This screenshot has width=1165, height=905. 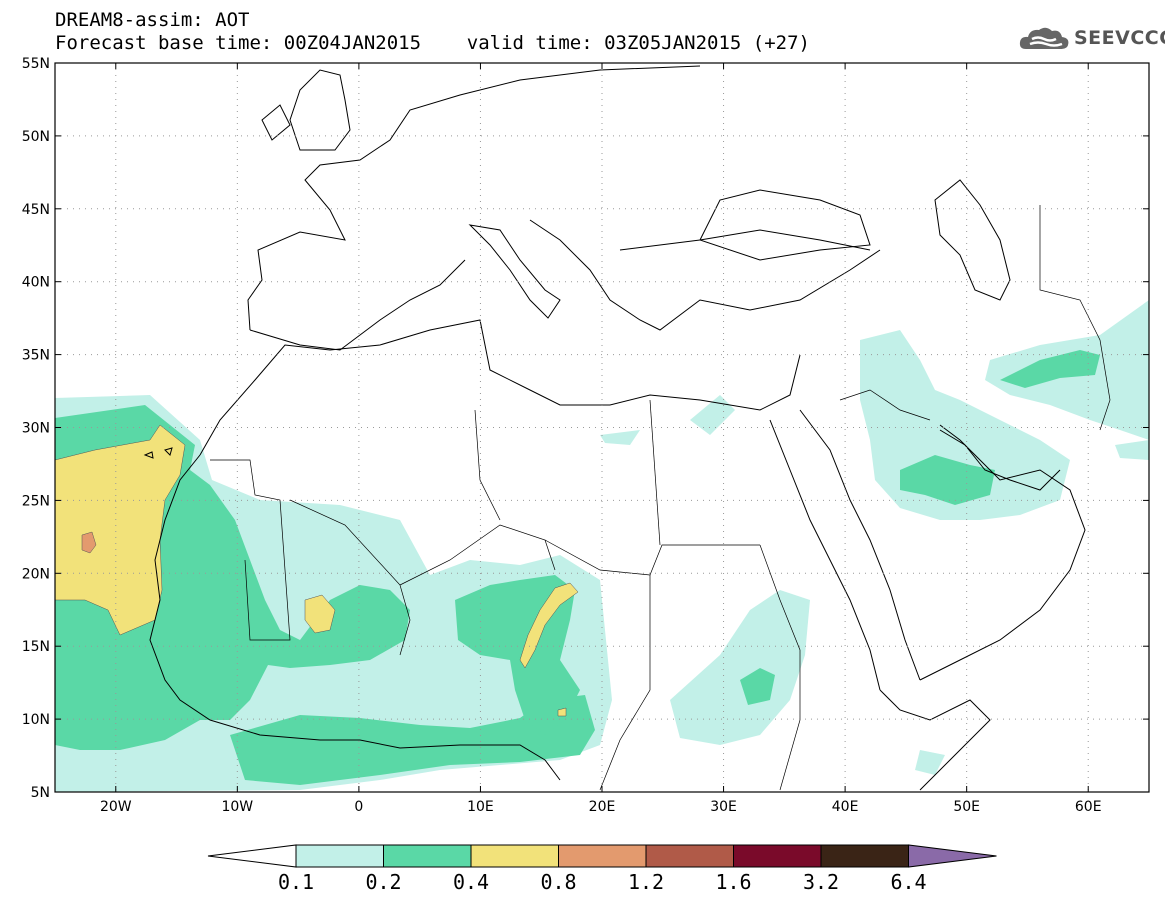 I want to click on colorbar-label: 3.2, so click(x=821, y=882).